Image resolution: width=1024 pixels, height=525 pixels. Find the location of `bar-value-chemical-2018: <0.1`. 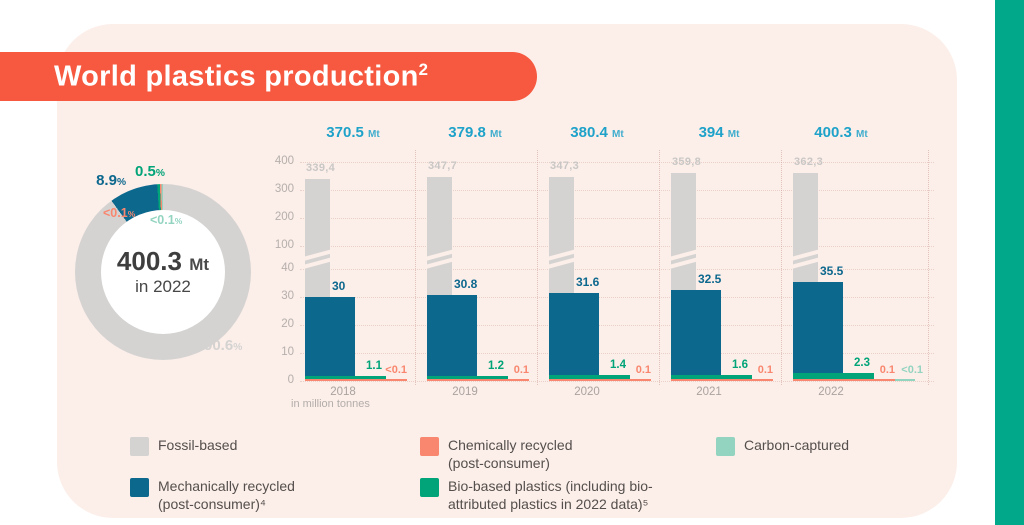

bar-value-chemical-2018: <0.1 is located at coordinates (396, 370).